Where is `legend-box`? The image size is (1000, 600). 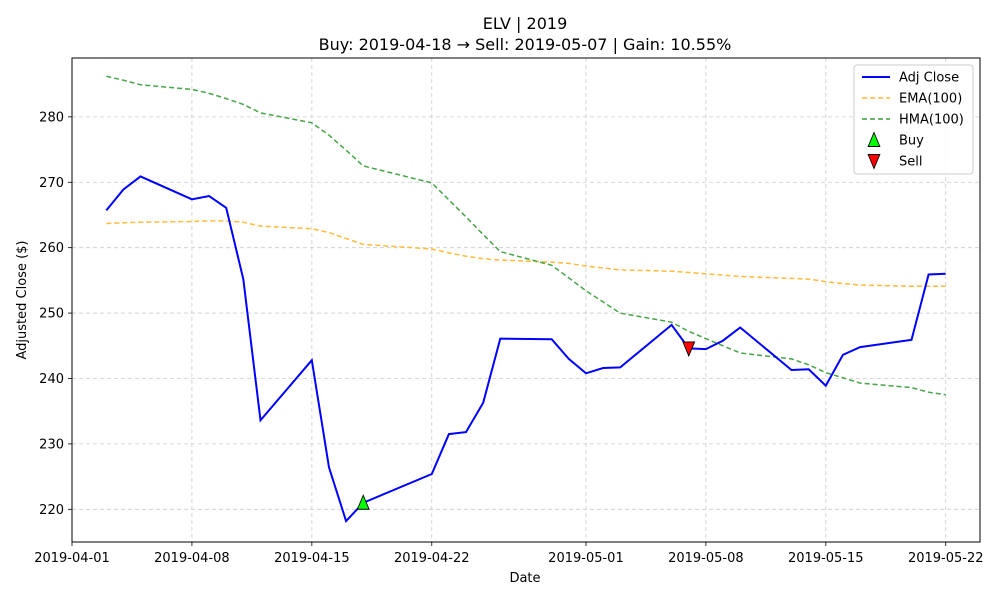
legend-box is located at coordinates (913, 119).